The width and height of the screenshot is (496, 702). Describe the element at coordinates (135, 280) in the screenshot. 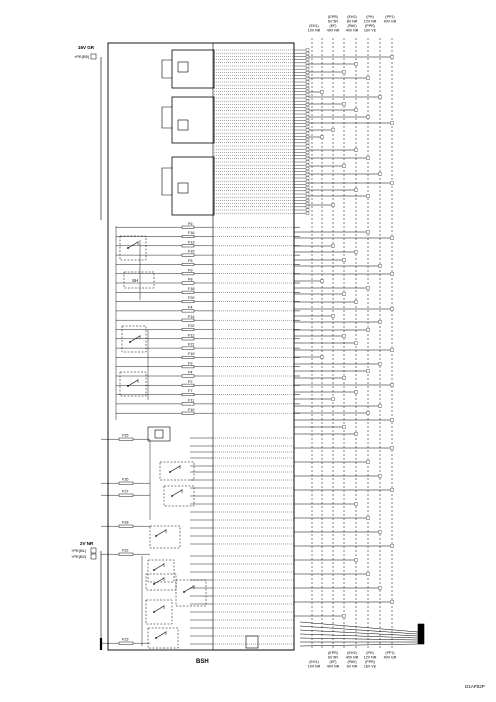

I see `shunt-label: SH` at that location.